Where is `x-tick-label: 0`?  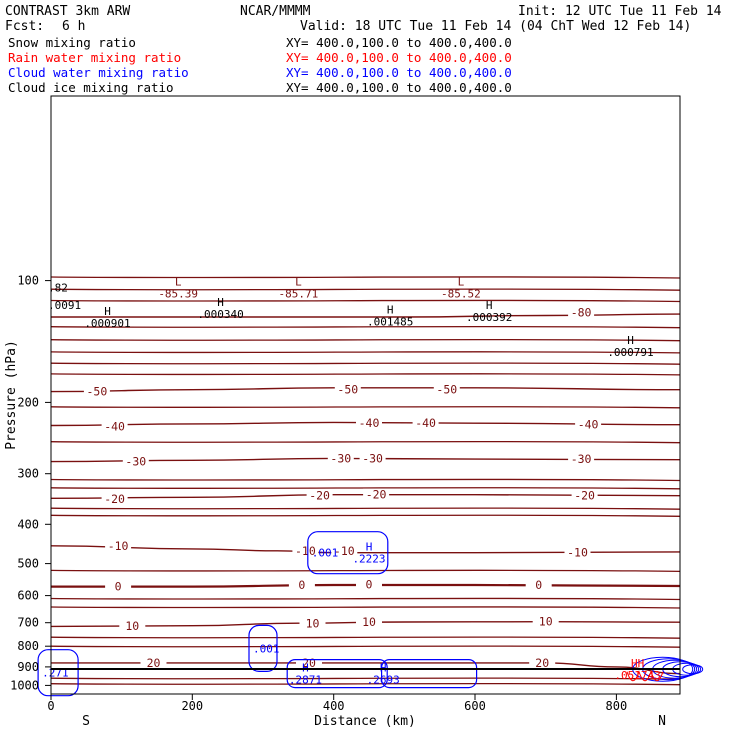
x-tick-label: 0 is located at coordinates (50, 706).